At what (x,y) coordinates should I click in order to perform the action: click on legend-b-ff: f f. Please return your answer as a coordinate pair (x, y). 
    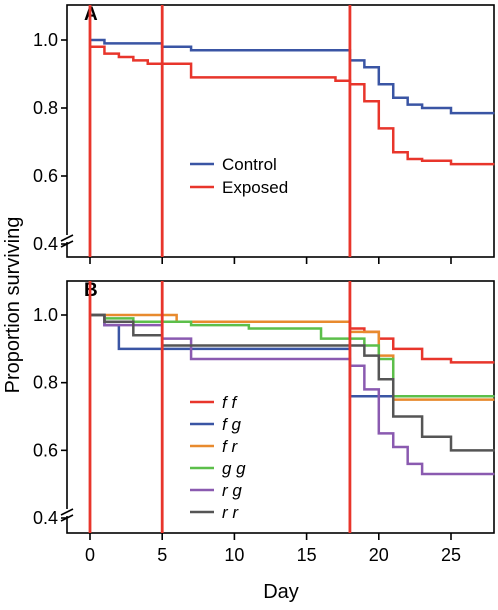
    Looking at the image, I should click on (230, 402).